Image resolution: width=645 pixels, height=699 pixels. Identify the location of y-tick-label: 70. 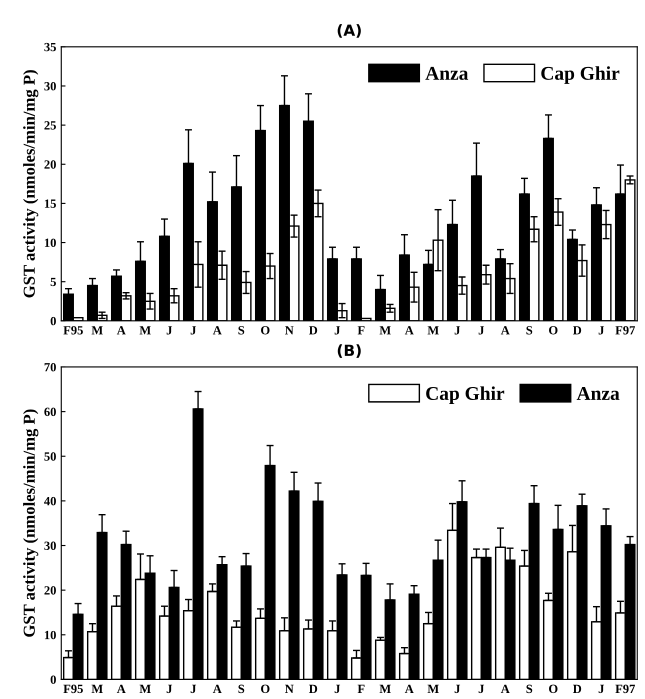
(50, 367).